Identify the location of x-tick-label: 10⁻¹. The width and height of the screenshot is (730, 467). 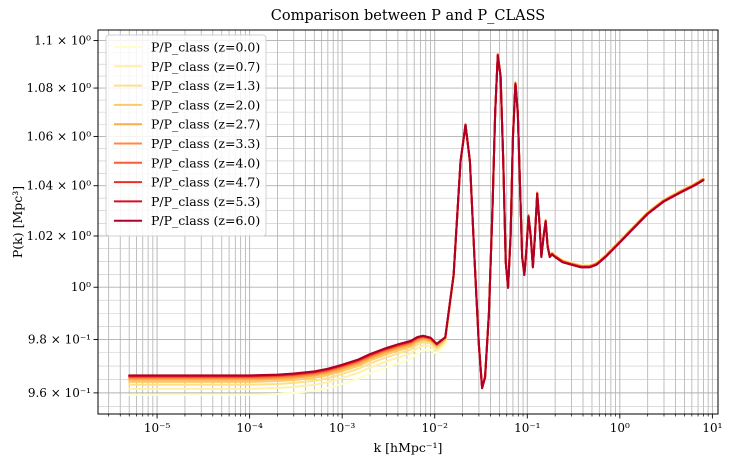
(527, 428).